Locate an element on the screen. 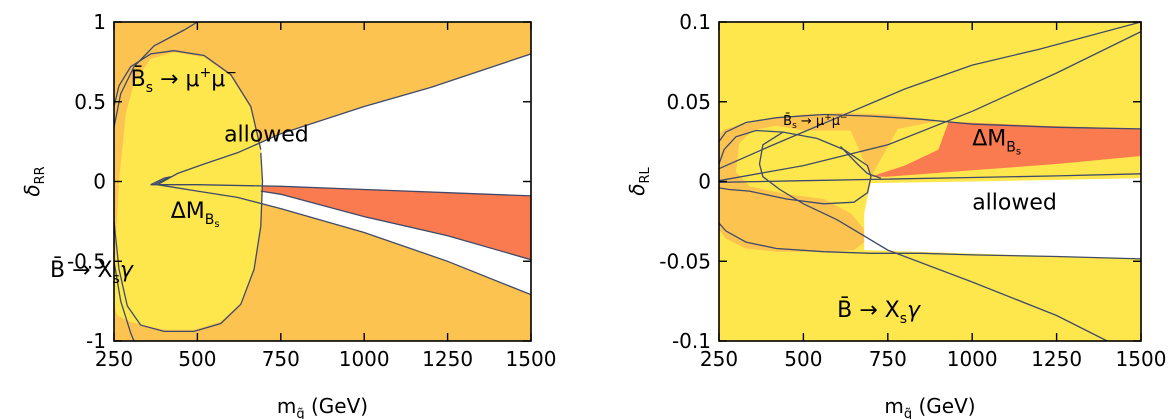  y-tick-label: -0.1 is located at coordinates (691, 341).